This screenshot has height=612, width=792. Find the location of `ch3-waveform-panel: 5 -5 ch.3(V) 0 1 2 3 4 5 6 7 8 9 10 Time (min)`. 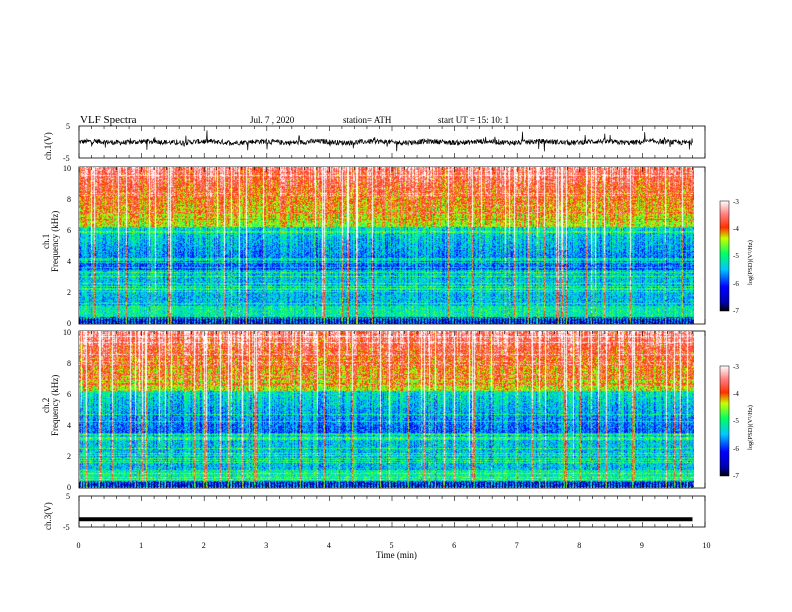

ch3-waveform-panel: 5 -5 ch.3(V) 0 1 2 3 4 5 6 7 8 9 10 Time (min) is located at coordinates (377, 526).